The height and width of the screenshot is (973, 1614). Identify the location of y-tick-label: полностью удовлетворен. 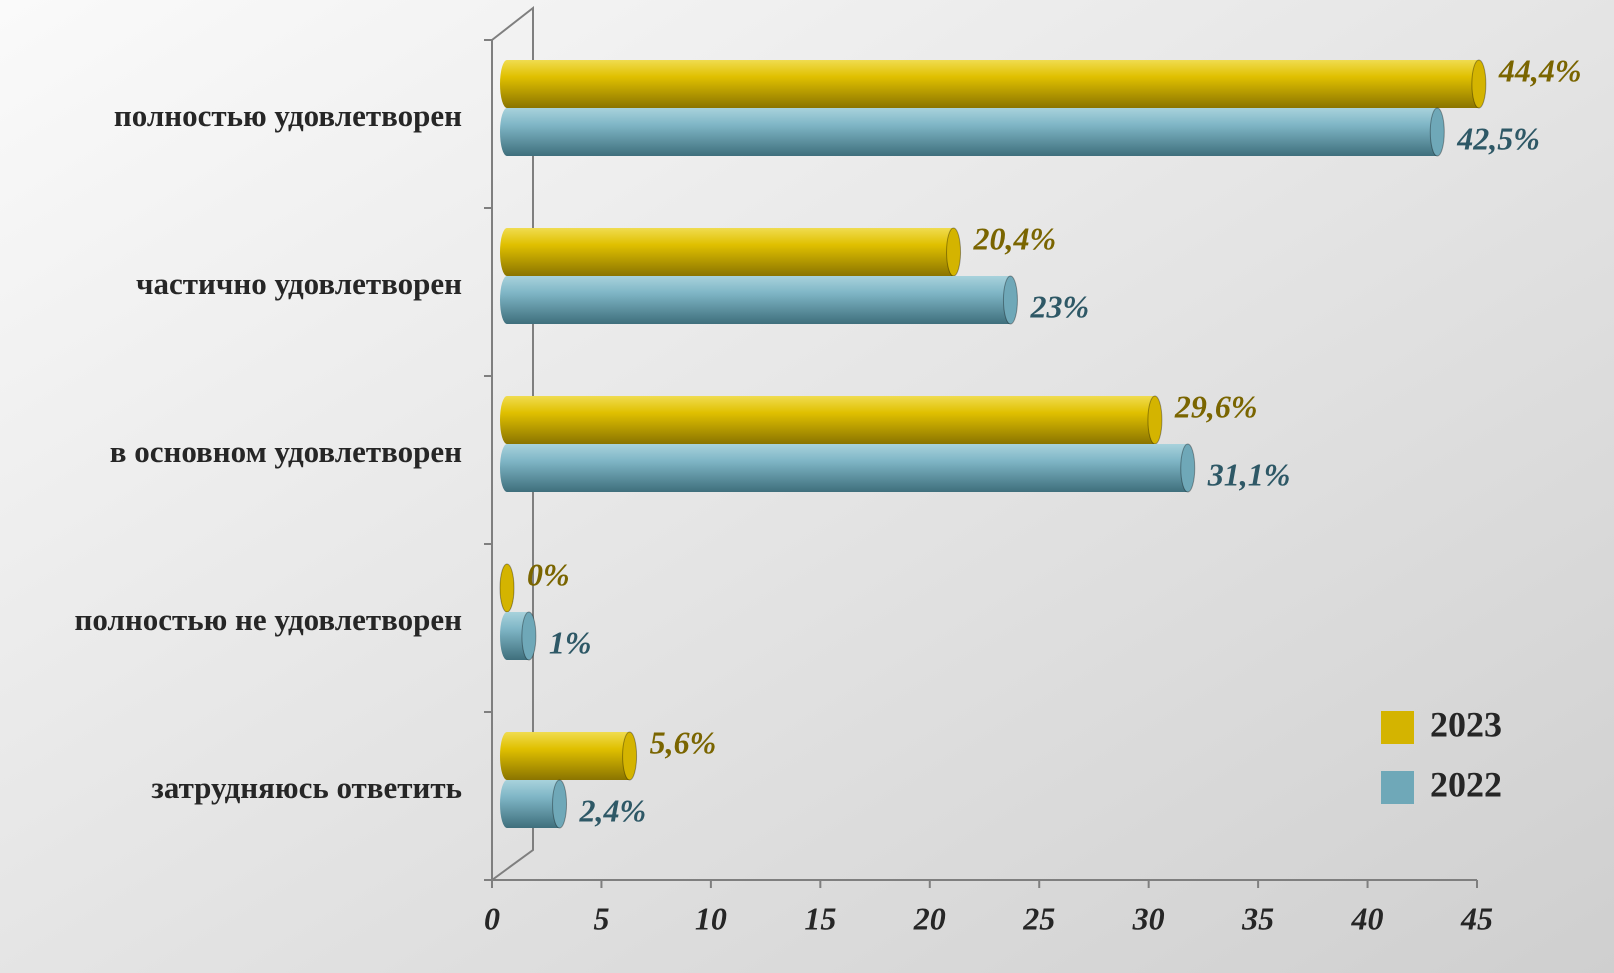
(288, 115).